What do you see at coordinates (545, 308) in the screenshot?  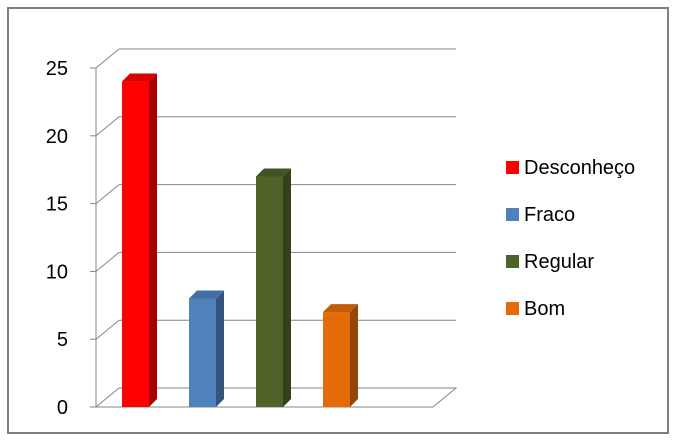 I see `legend-label-bom: Bom` at bounding box center [545, 308].